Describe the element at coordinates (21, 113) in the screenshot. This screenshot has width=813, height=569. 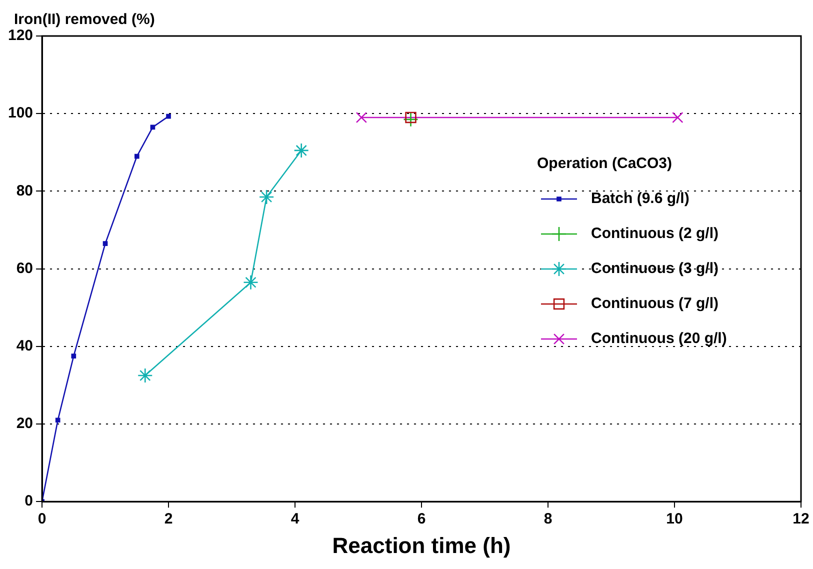
I see `y-tick-label: 100` at that location.